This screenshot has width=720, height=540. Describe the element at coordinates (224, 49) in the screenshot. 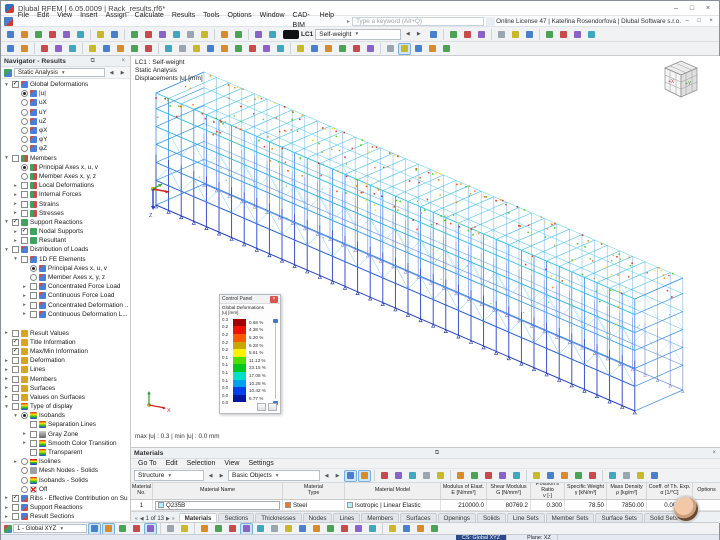

I see `new-polyline-icon` at that location.